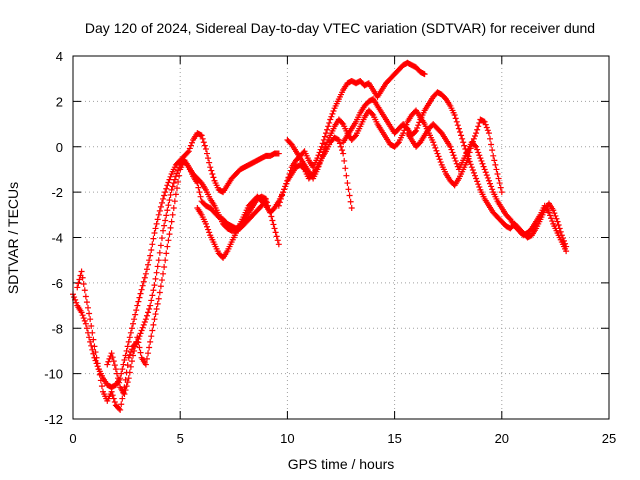 This screenshot has height=480, width=640. Describe the element at coordinates (57, 192) in the screenshot. I see `y-tick-label: -2` at that location.